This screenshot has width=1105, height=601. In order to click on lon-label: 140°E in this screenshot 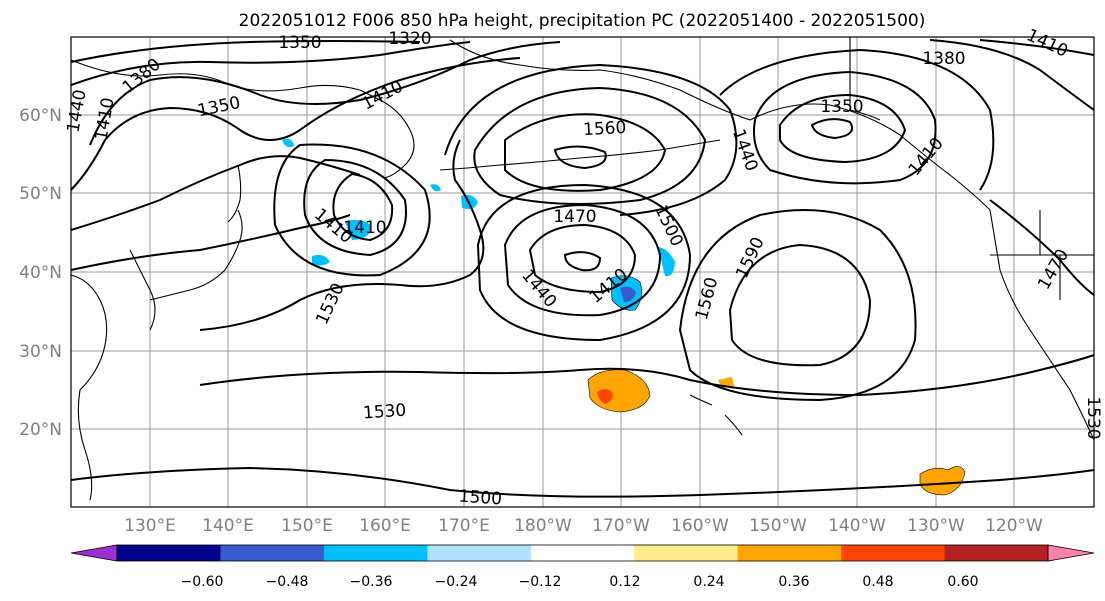, I will do `click(228, 526)`.